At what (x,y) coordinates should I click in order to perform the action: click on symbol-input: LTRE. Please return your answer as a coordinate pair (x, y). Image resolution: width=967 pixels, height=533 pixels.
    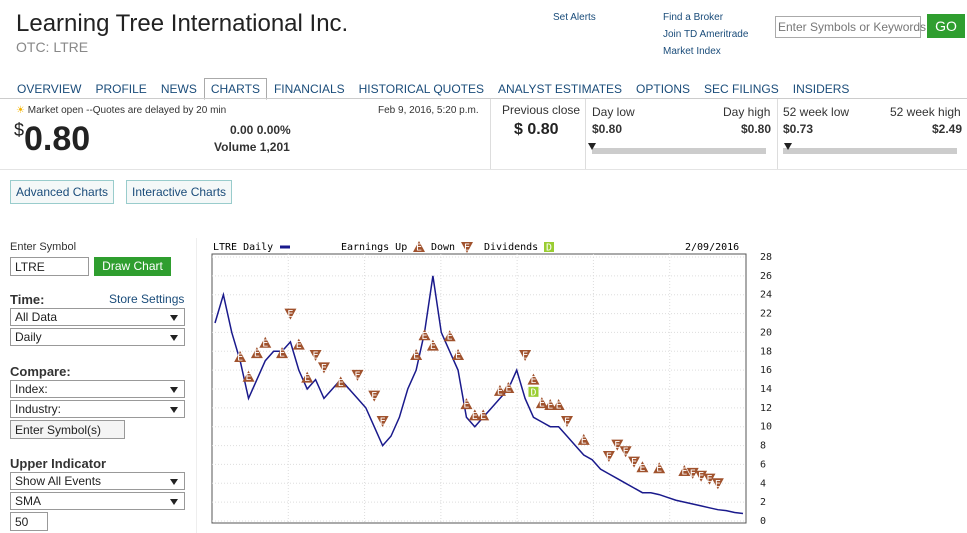
    Looking at the image, I should click on (49, 266).